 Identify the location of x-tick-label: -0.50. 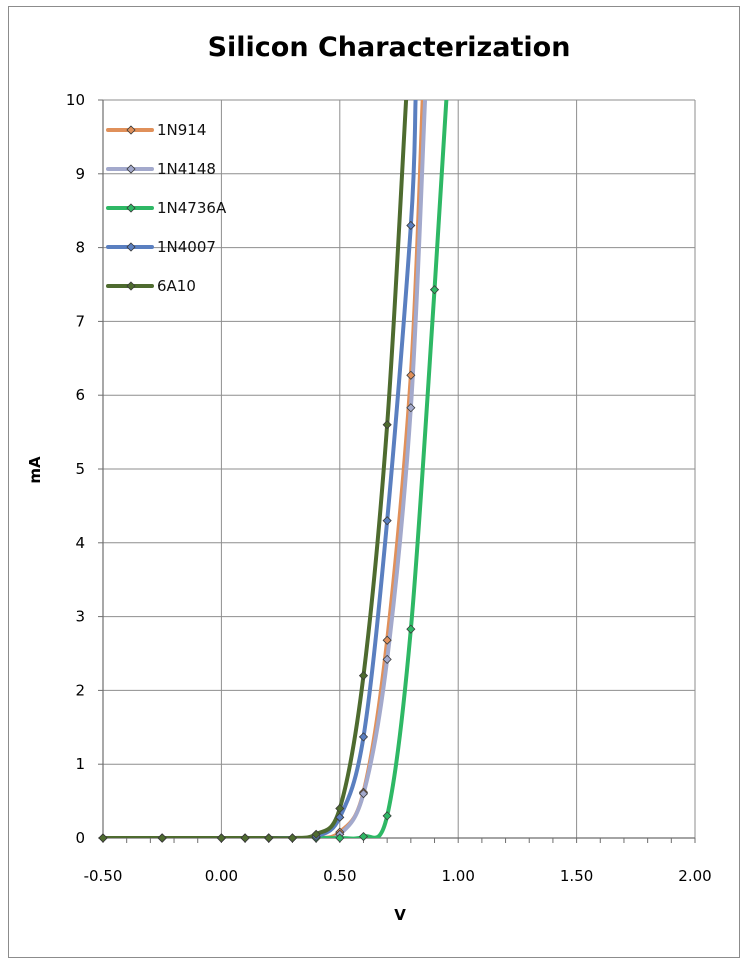
(103, 876).